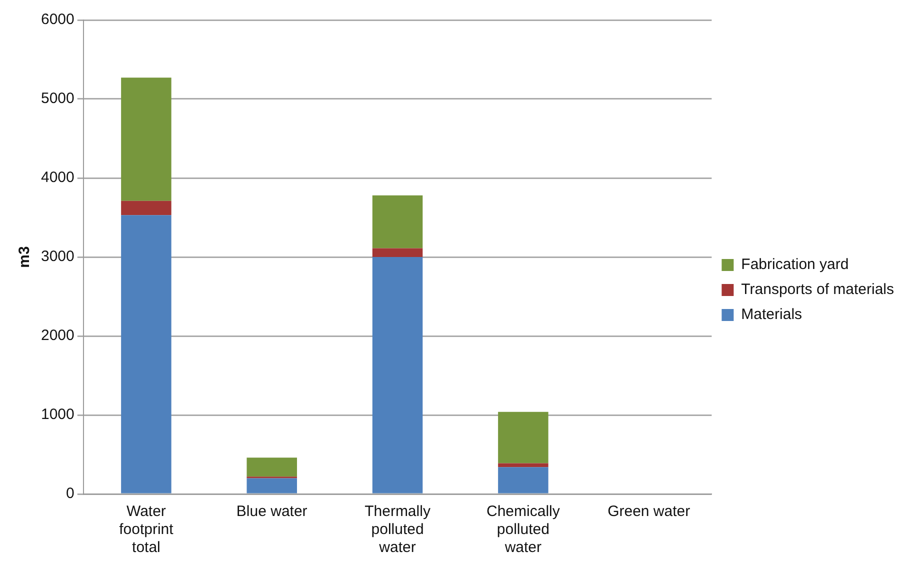 The image size is (917, 568). I want to click on y-tick-label: 0, so click(70, 493).